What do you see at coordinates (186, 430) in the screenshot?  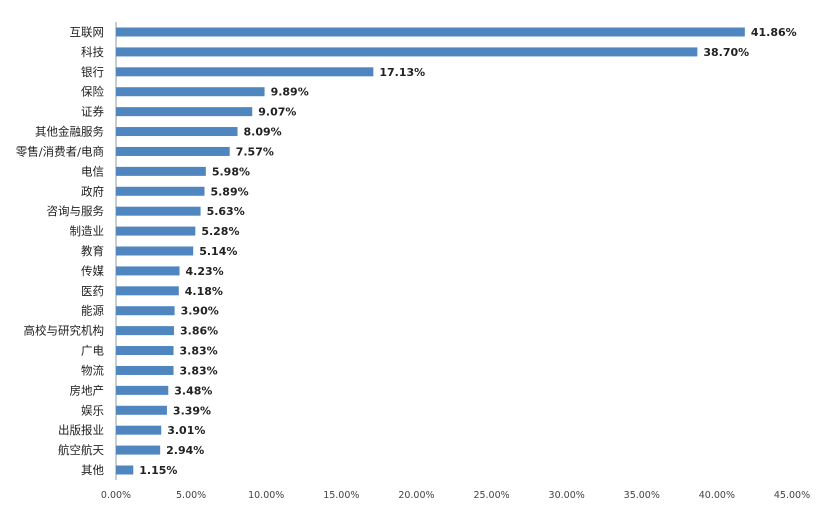 I see `value-label: 3.01%` at bounding box center [186, 430].